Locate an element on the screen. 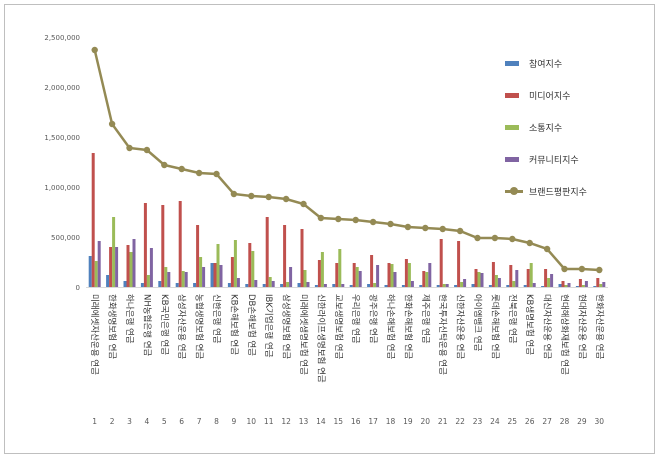  x-brand-label: KB국민은행 연금 is located at coordinates (164, 324).